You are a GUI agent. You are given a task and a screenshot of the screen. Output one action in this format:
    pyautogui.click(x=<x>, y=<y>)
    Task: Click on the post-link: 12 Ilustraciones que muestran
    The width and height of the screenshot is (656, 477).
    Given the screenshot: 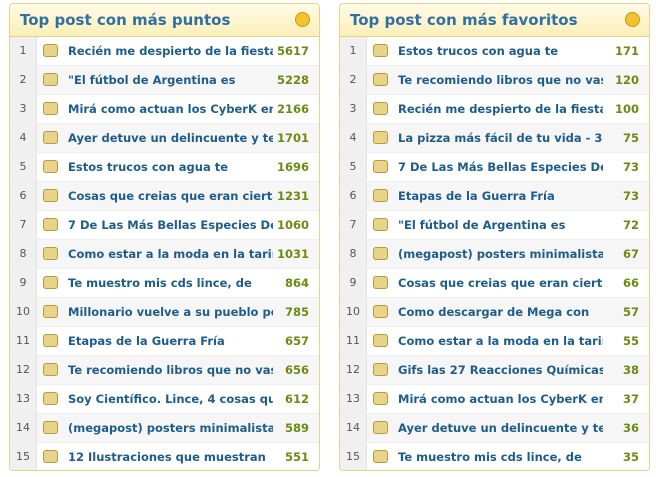 What is the action you would take?
    pyautogui.click(x=167, y=457)
    